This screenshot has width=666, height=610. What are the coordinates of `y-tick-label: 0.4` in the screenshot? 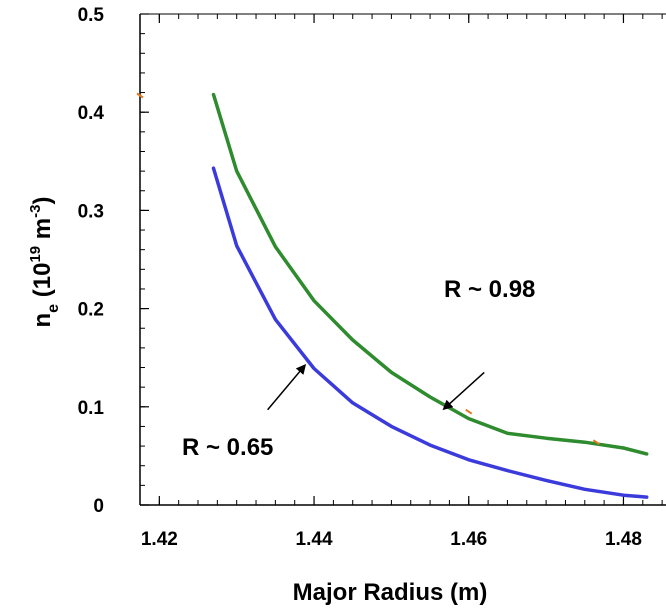 It's located at (91, 113).